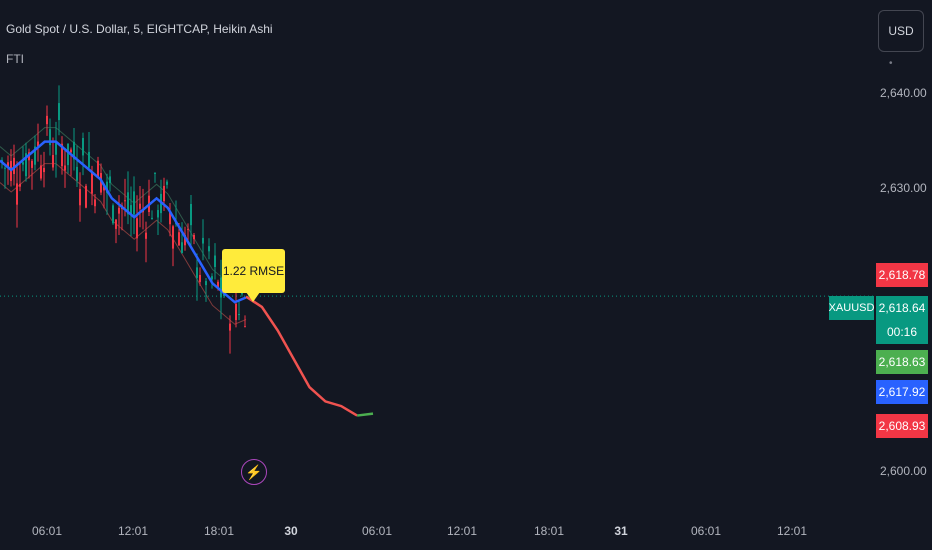 Image resolution: width=932 pixels, height=550 pixels. What do you see at coordinates (365, 414) in the screenshot?
I see `forecast-end-line` at bounding box center [365, 414].